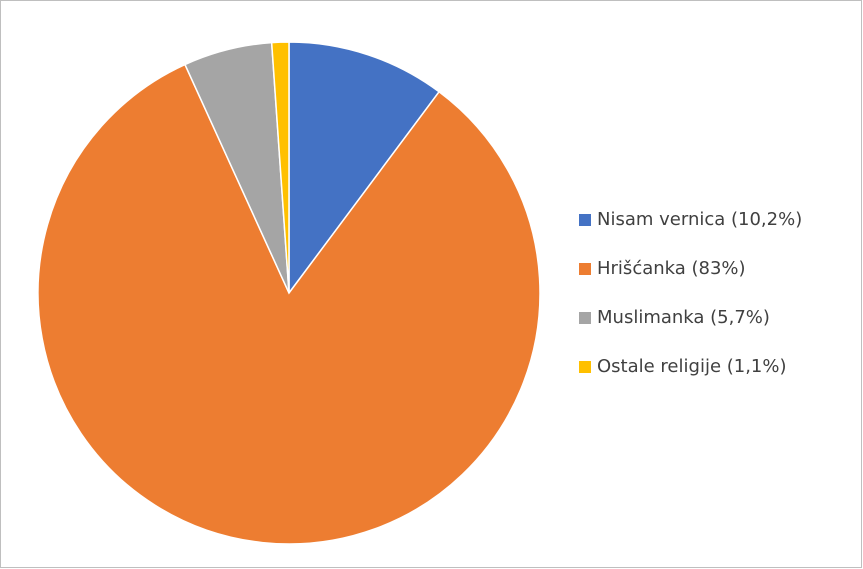 The width and height of the screenshot is (863, 569). Describe the element at coordinates (671, 268) in the screenshot. I see `legend-label: Hrišćanka (83%)` at that location.